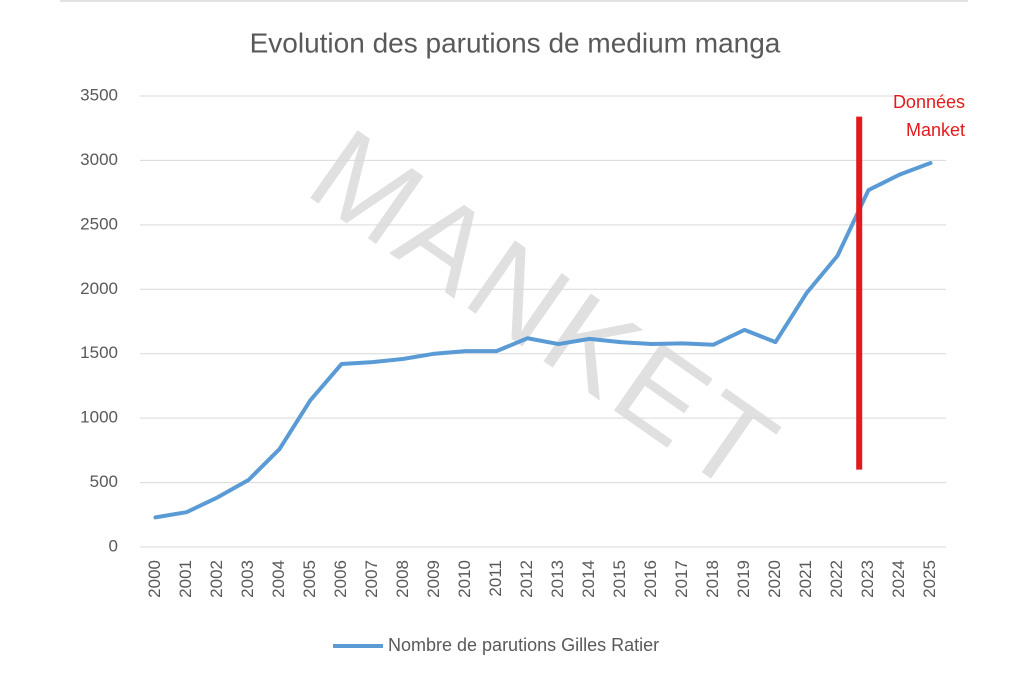 The width and height of the screenshot is (1024, 682). Describe the element at coordinates (309, 579) in the screenshot. I see `x-tick-label: 2005` at that location.